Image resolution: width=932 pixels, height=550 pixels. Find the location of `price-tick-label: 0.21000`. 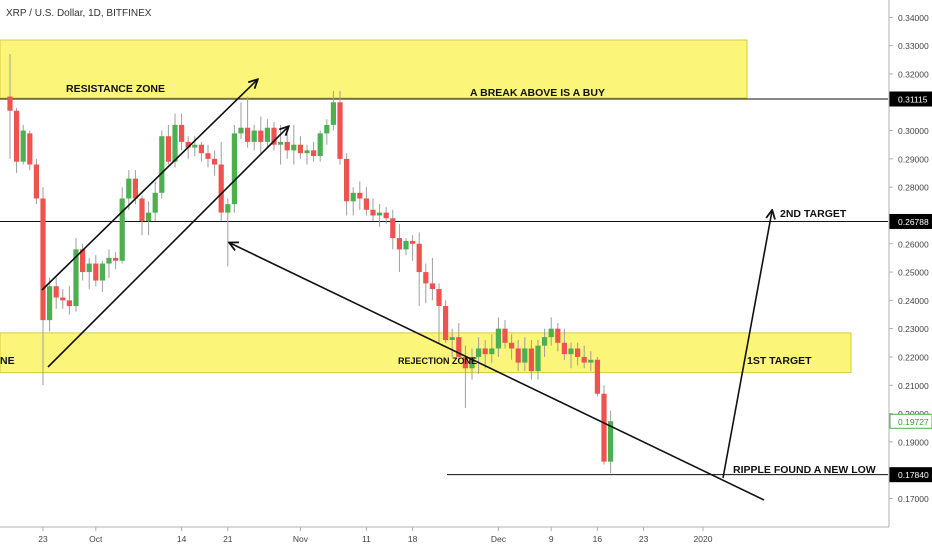

price-tick-label: 0.21000 is located at coordinates (913, 386).